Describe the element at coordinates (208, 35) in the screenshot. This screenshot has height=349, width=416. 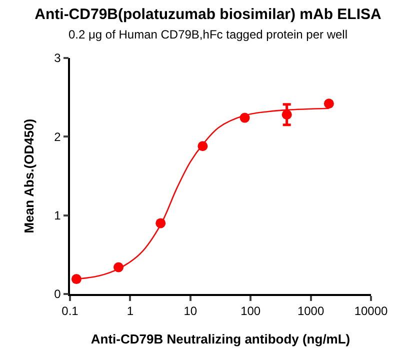
I see `chart-subtitle: 0.2 μg of Human CD79B,hFc tagged protein per well` at that location.